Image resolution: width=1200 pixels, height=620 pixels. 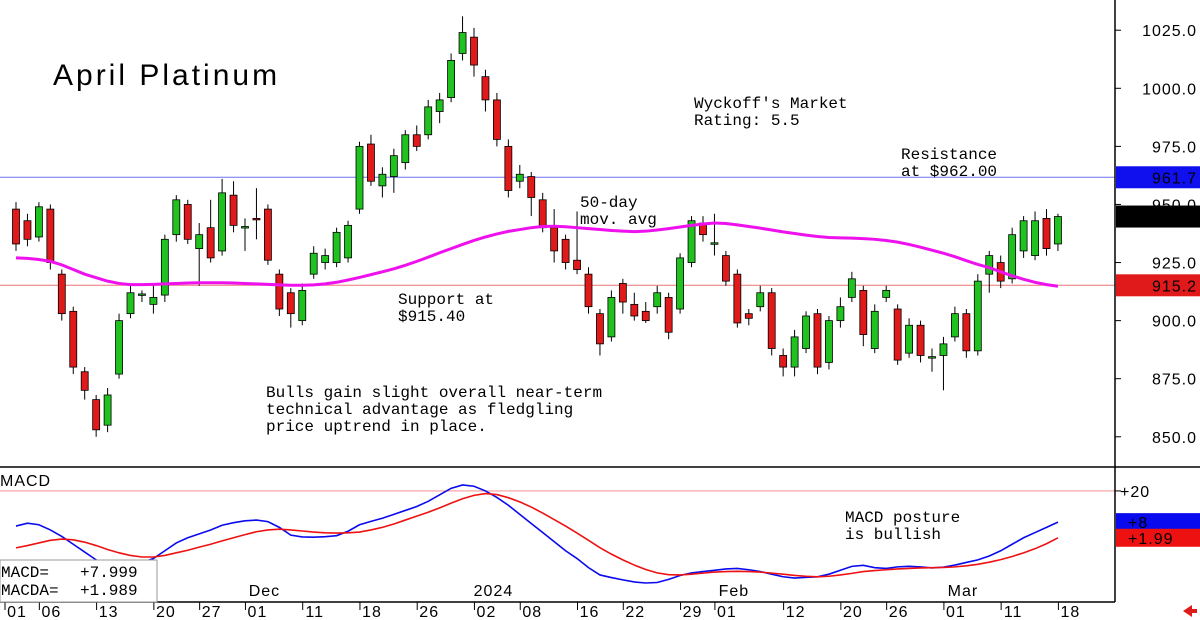 What do you see at coordinates (51, 612) in the screenshot?
I see `x-tick-label: 06` at bounding box center [51, 612].